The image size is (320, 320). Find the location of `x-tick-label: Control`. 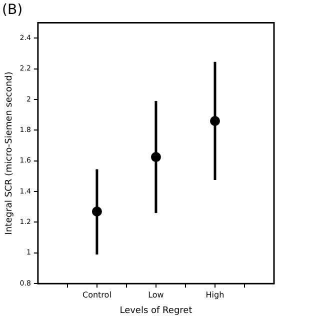

x-tick-label: Control is located at coordinates (97, 295).